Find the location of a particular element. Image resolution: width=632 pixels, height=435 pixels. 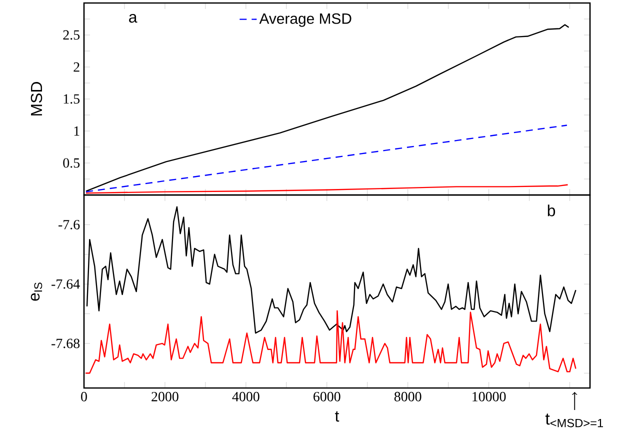

y-tick-label: -7.64 is located at coordinates (66, 284).